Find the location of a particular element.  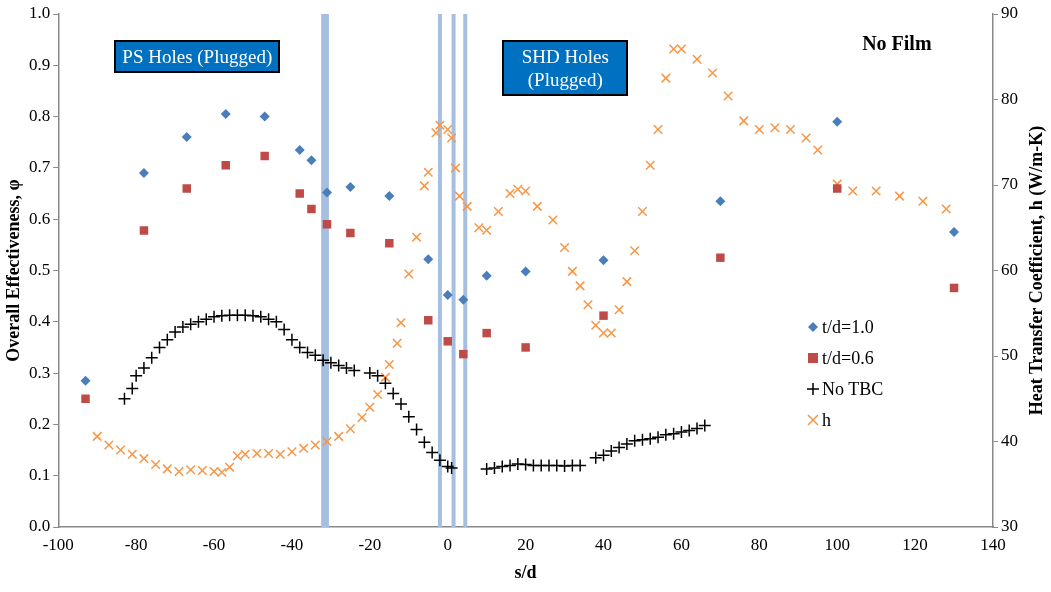

y2-tick-label: 70 is located at coordinates (1009, 184).